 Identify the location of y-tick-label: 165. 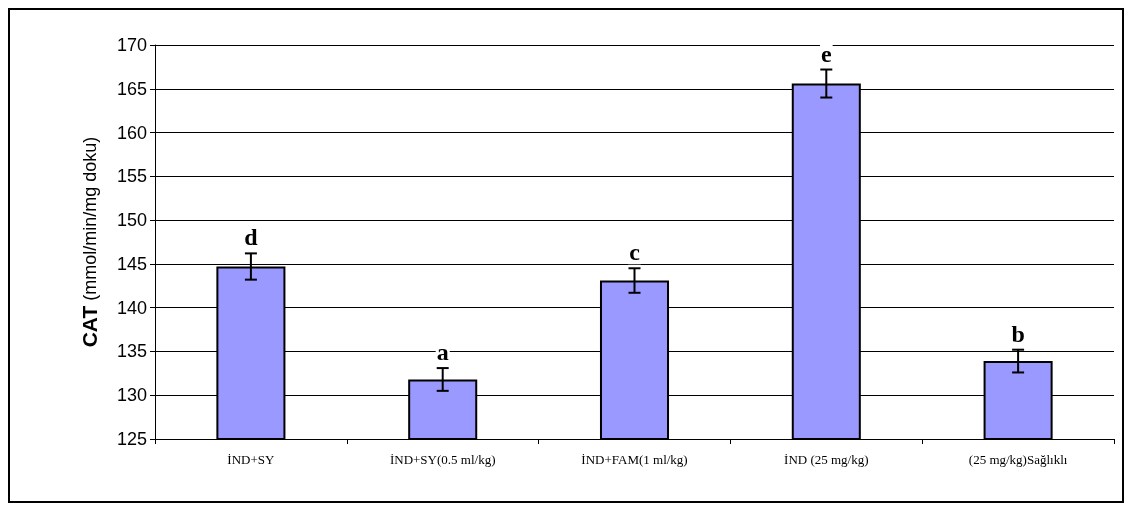
(131, 88).